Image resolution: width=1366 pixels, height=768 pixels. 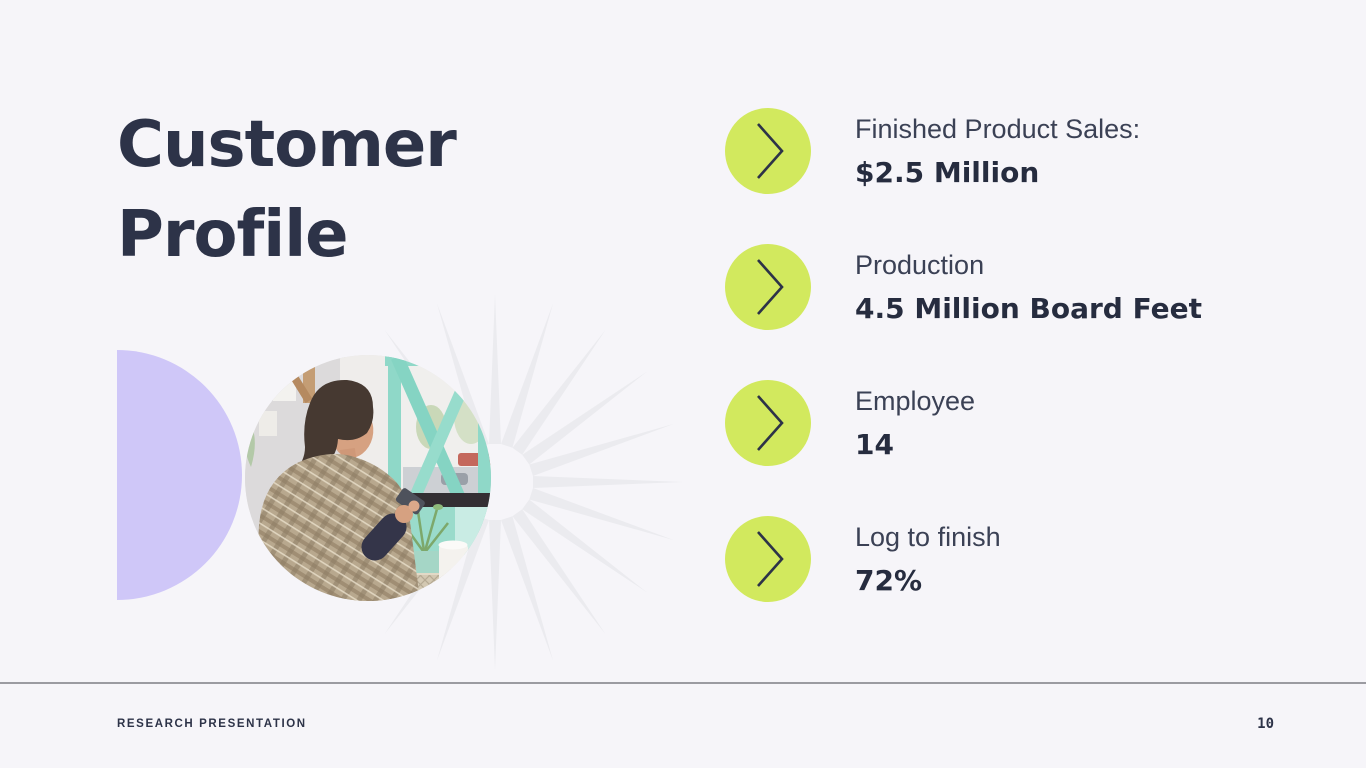 What do you see at coordinates (928, 537) in the screenshot?
I see `stat-label: Log to finish` at bounding box center [928, 537].